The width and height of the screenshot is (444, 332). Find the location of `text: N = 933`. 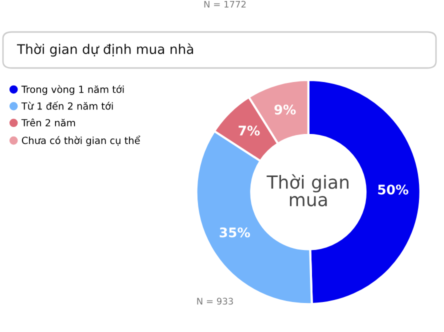

text: N = 933 is located at coordinates (215, 301).